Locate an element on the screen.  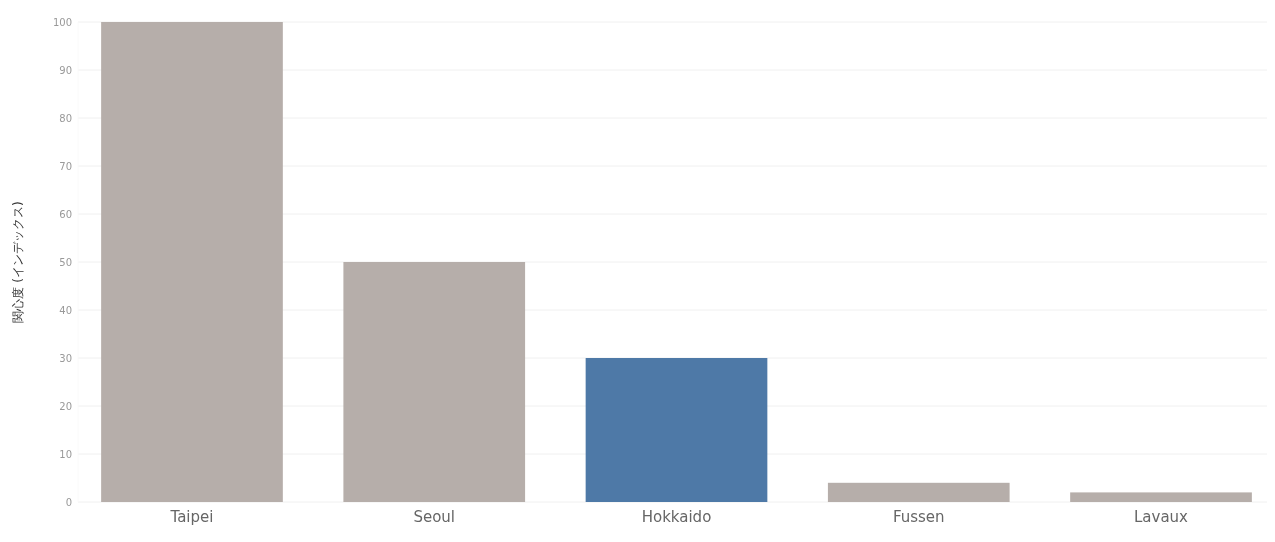
y-tick-label: 20 is located at coordinates (65, 406).